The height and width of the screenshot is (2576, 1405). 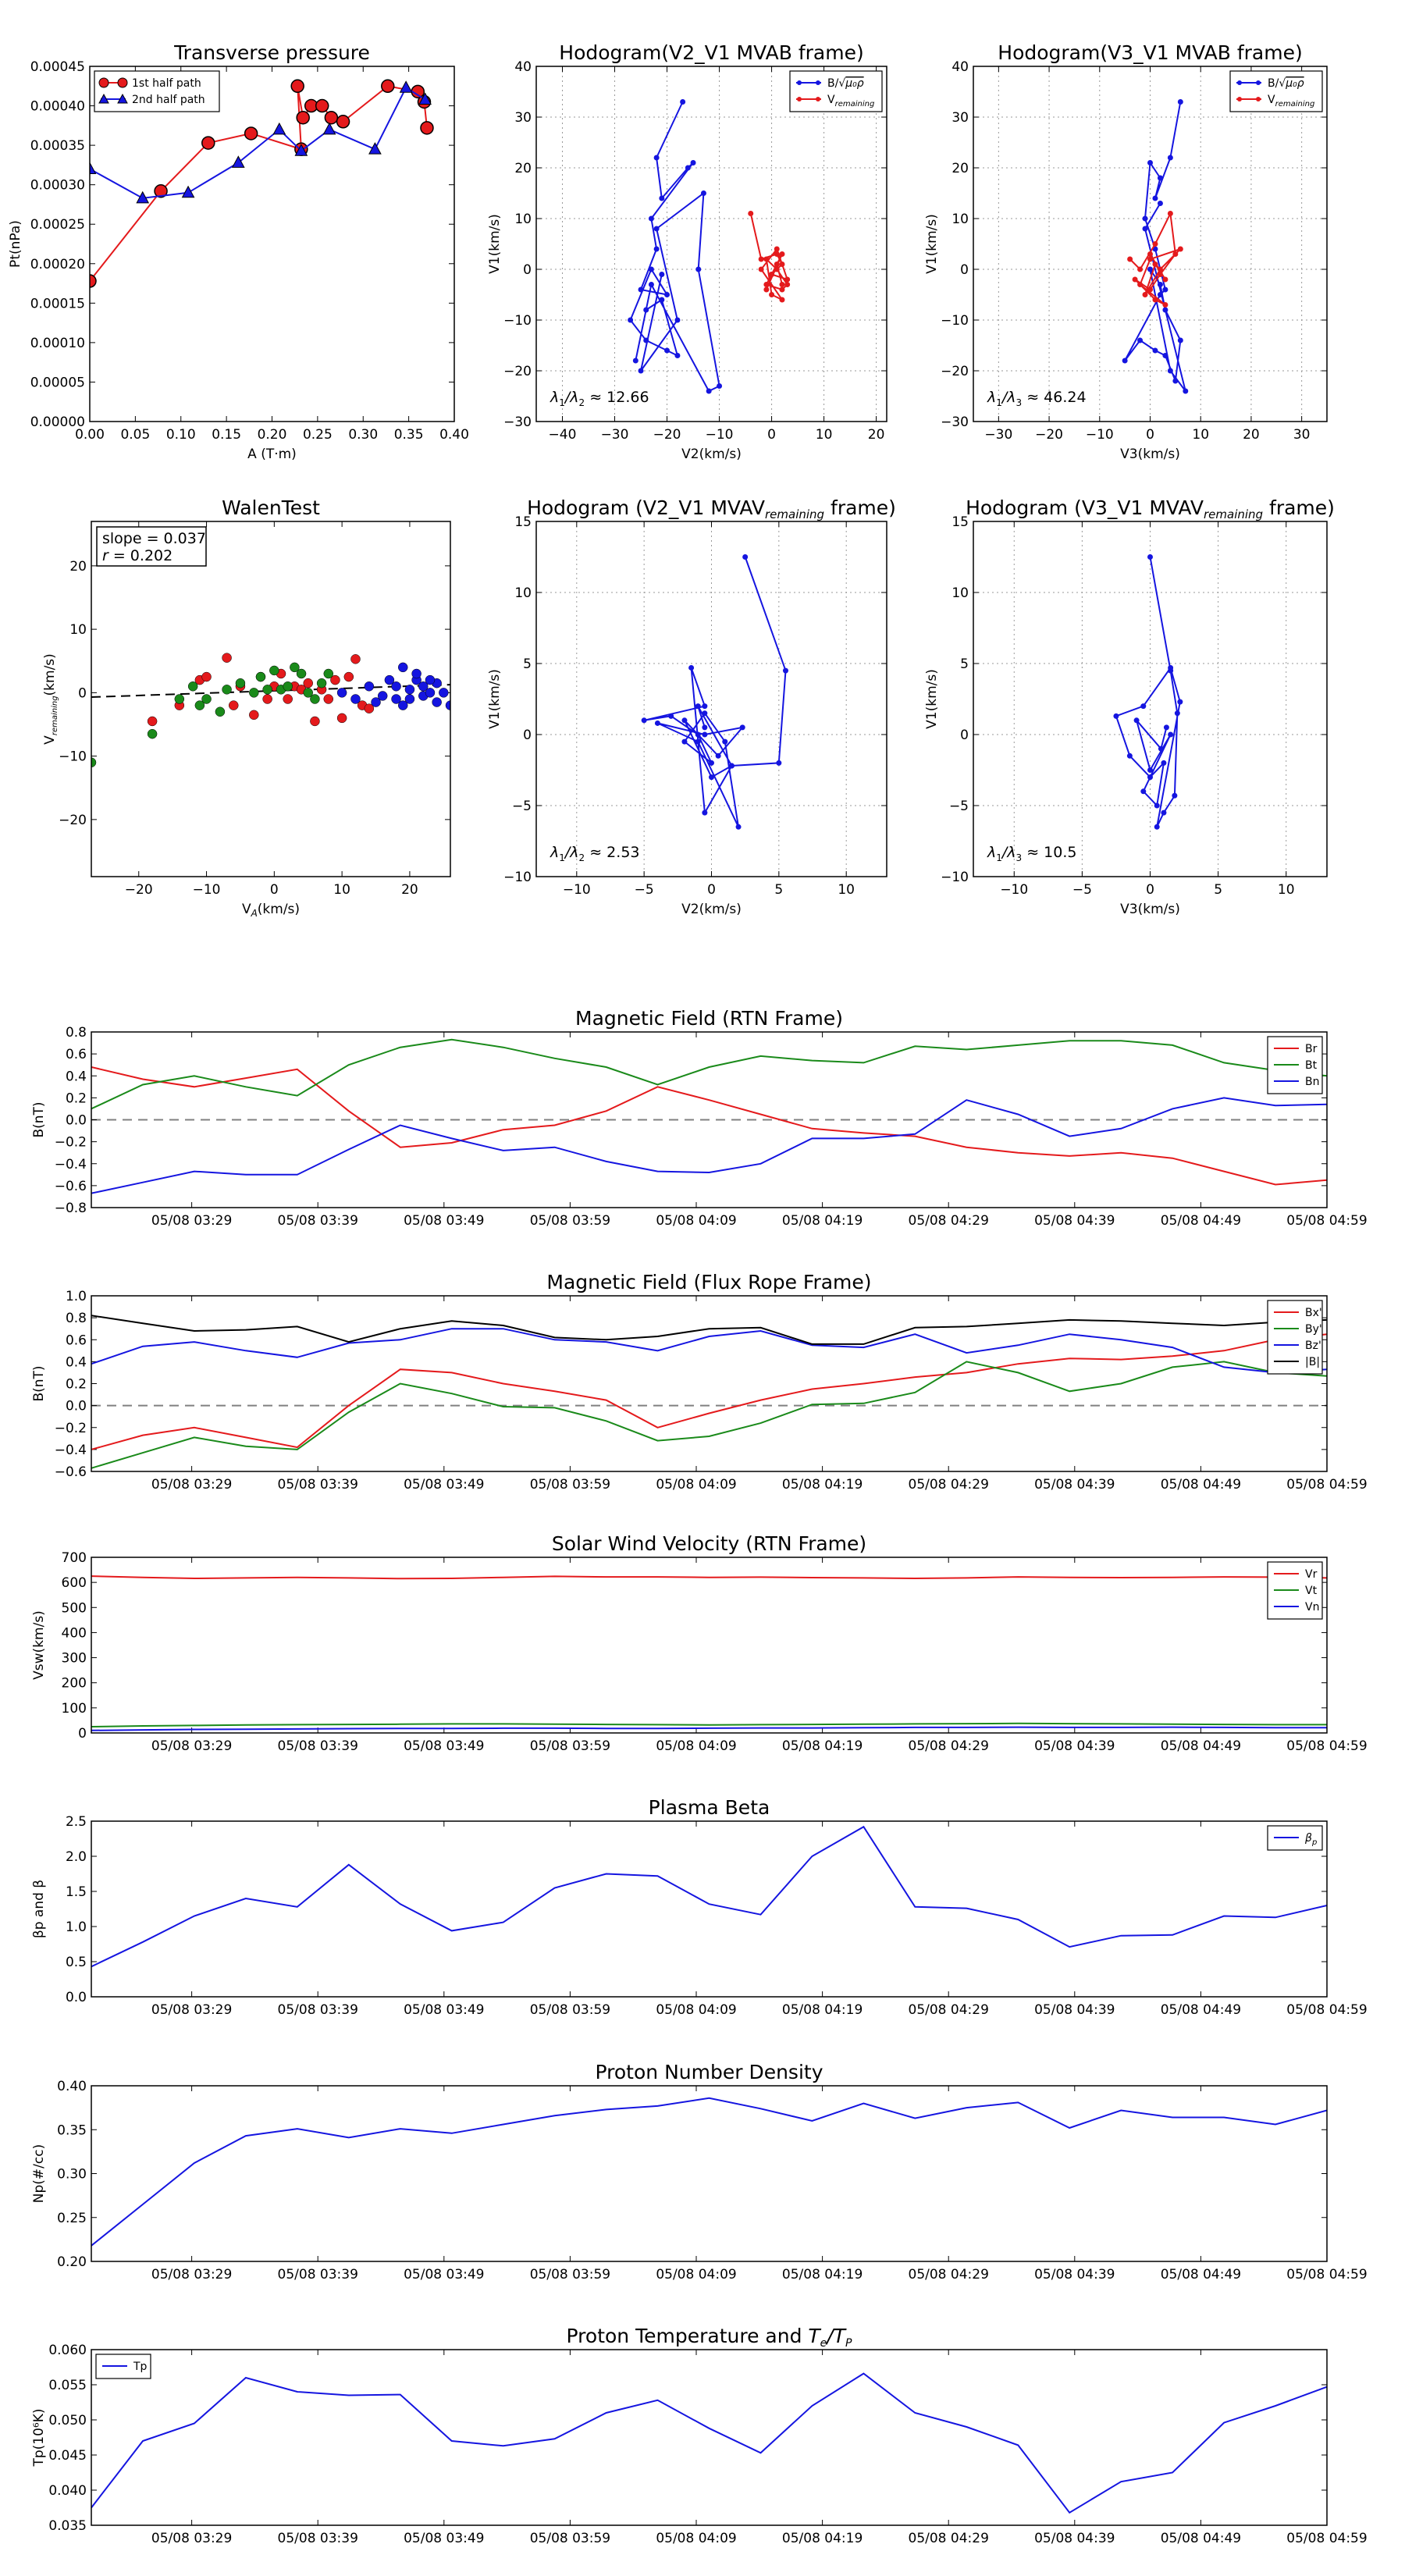 I want to click on proton-temperature-xtick-label: 05/08 04:49, so click(x=1201, y=2538).